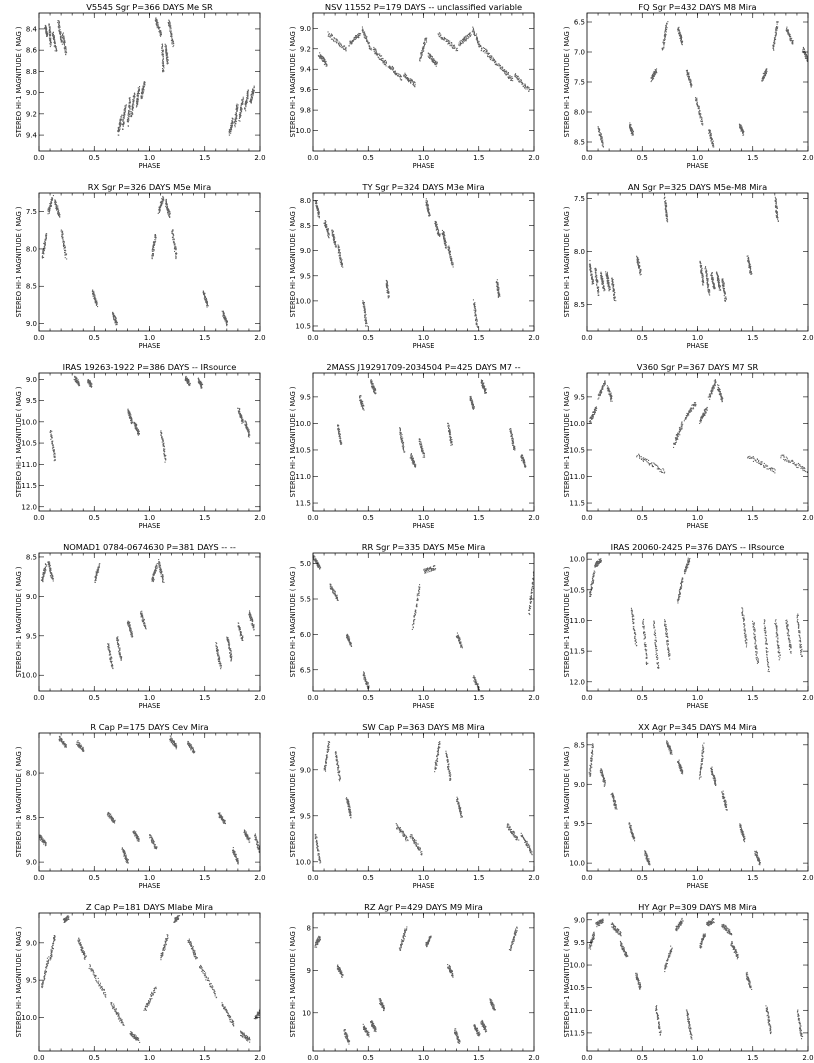 The width and height of the screenshot is (814, 1063). I want to click on data-points, so click(683, 249).